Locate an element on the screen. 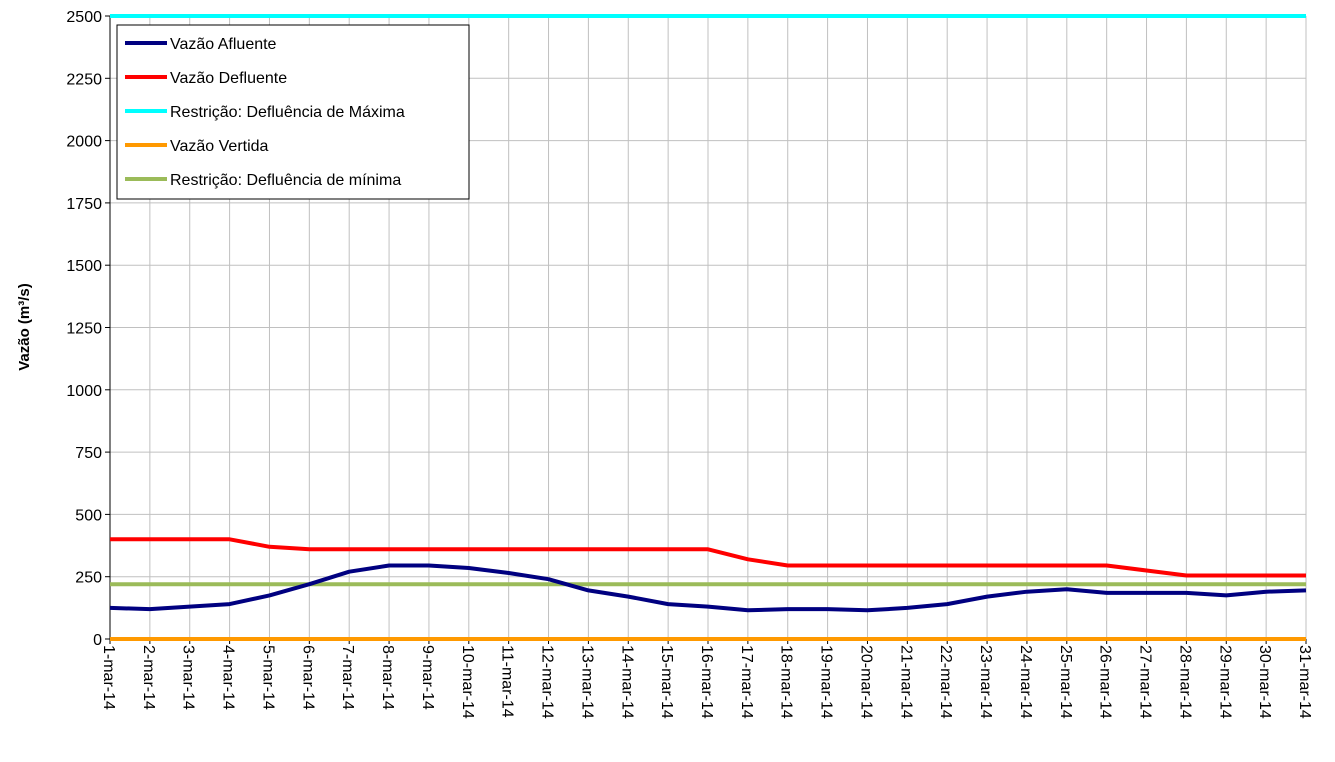 This screenshot has width=1335, height=762. x-tick-label: 9-mar-14 is located at coordinates (427, 677).